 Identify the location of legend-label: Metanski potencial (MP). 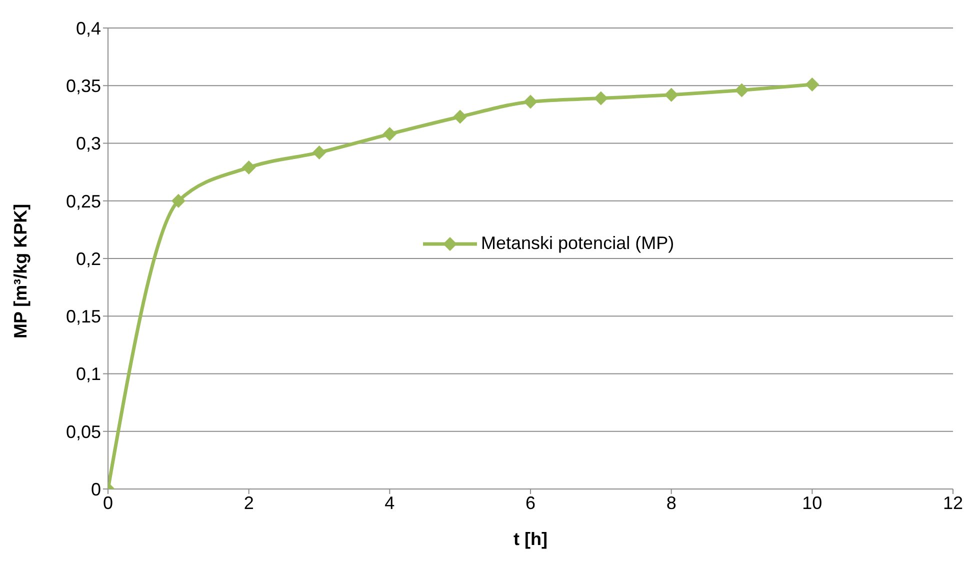
(577, 243).